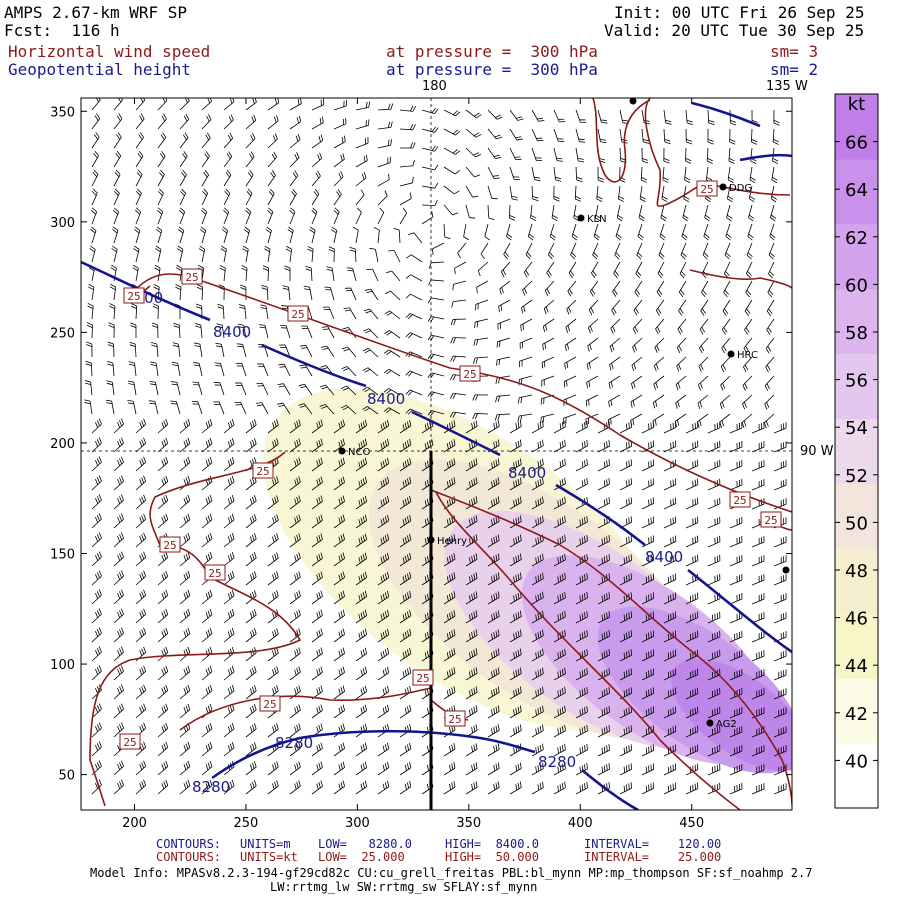 The height and width of the screenshot is (900, 900). What do you see at coordinates (653, 844) in the screenshot?
I see `footer-contours1-interval: INTERVAL= 120.00` at bounding box center [653, 844].